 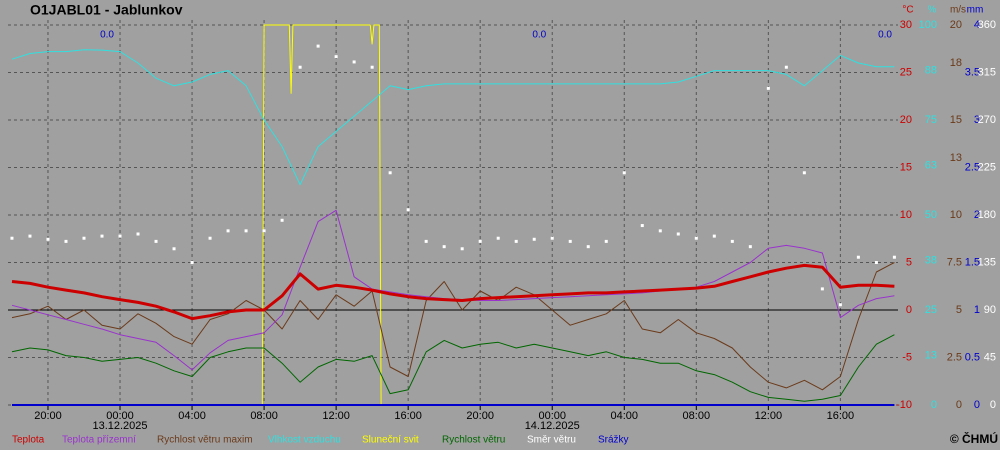 I want to click on axis-unit: m/s, so click(x=958, y=10).